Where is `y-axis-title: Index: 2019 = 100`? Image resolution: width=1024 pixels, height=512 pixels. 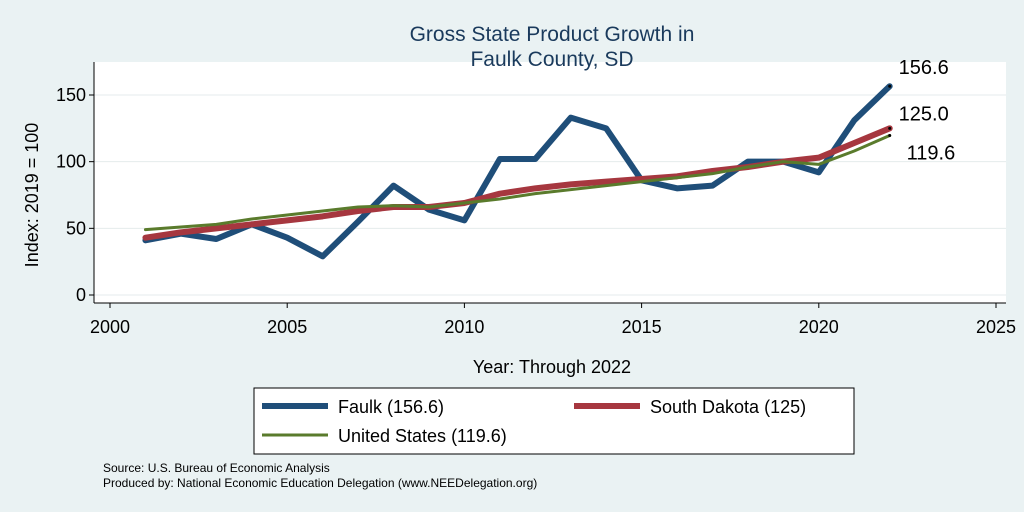 y-axis-title: Index: 2019 = 100 is located at coordinates (32, 195).